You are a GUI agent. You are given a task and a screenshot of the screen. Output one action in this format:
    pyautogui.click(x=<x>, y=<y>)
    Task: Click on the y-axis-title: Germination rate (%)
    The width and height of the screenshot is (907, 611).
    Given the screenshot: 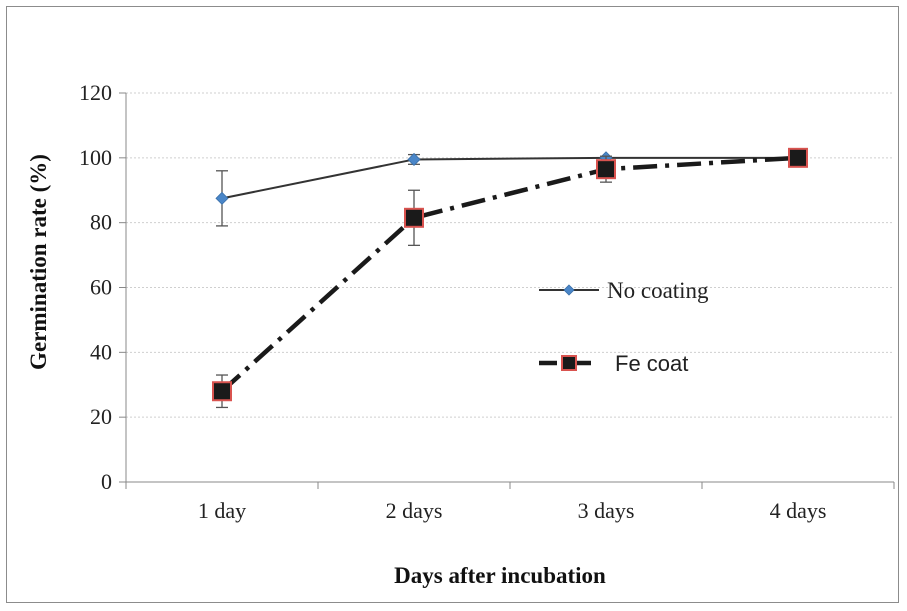 What is the action you would take?
    pyautogui.click(x=38, y=262)
    